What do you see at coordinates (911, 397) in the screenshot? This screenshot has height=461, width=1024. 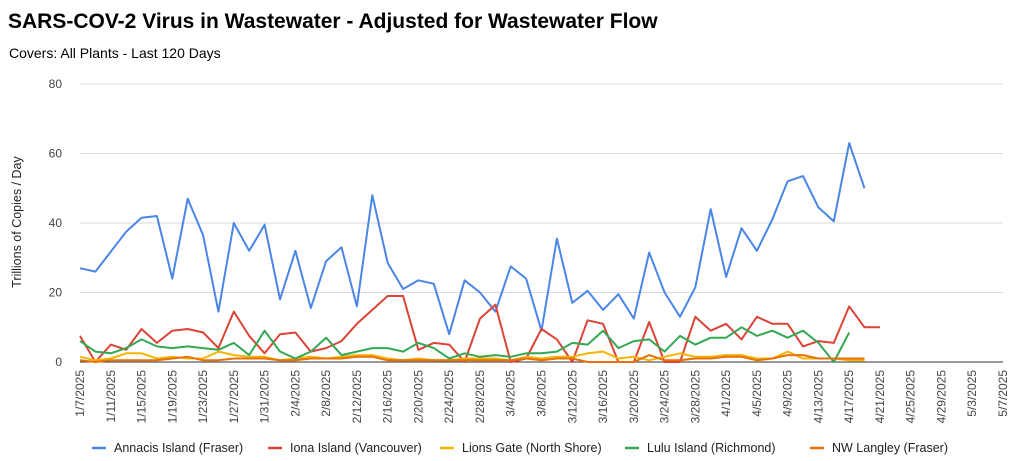 I see `x-tick-label: 4/25/2025` at bounding box center [911, 397].